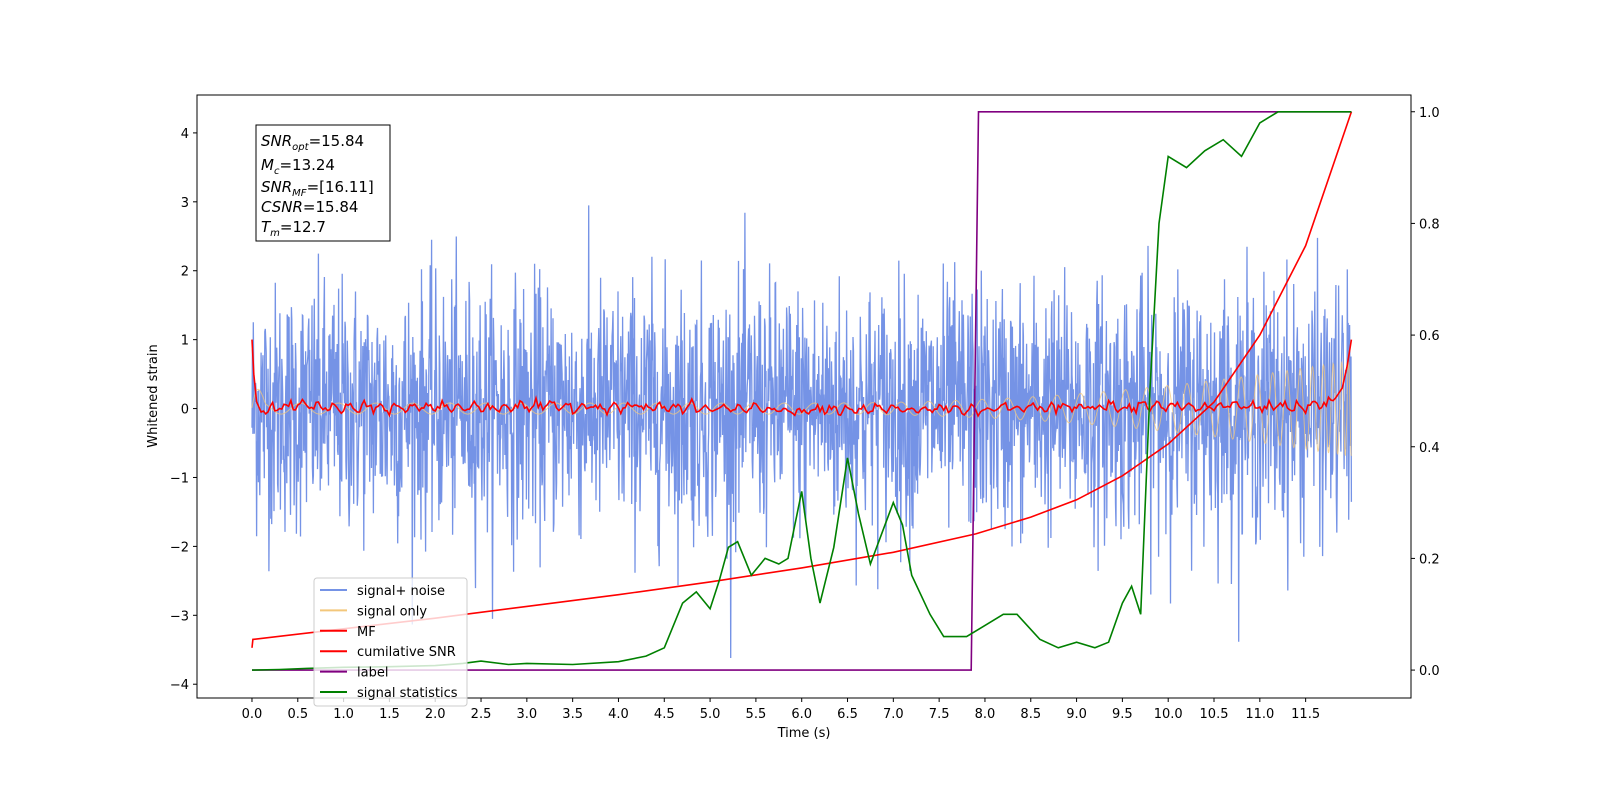 The width and height of the screenshot is (1600, 800). What do you see at coordinates (179, 478) in the screenshot?
I see `y-tick-label: −1` at bounding box center [179, 478].